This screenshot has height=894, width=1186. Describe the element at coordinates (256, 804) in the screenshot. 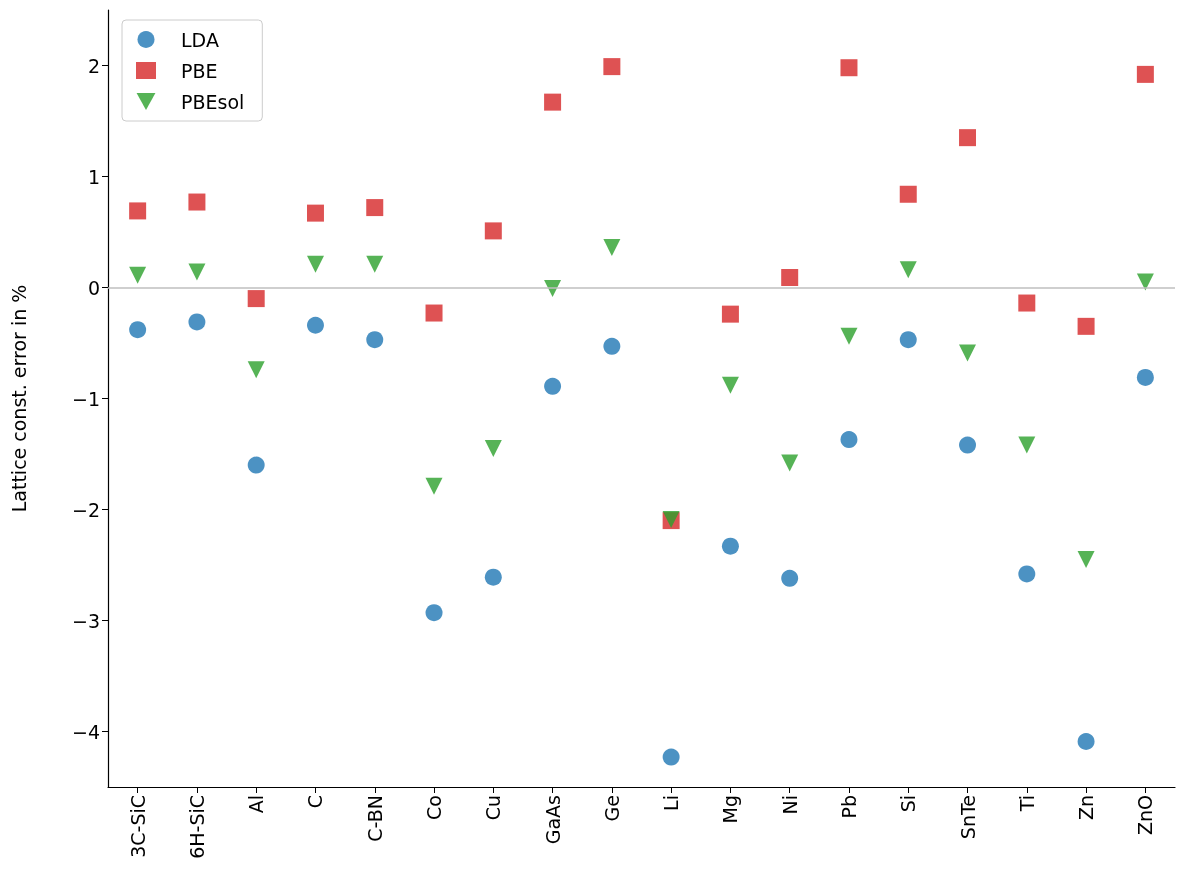

I see `x-tick-label: Al` at that location.